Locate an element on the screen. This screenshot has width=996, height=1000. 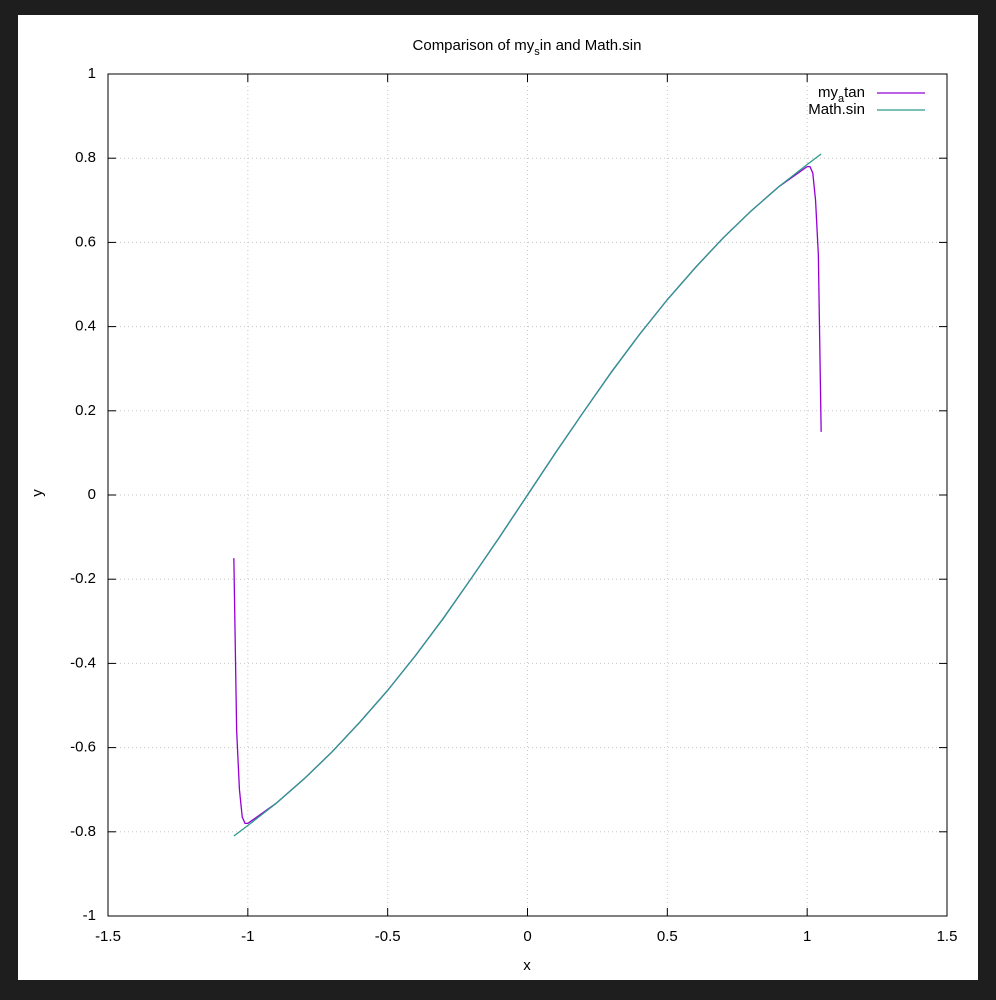
y-tick-label: -0.8 is located at coordinates (83, 831).